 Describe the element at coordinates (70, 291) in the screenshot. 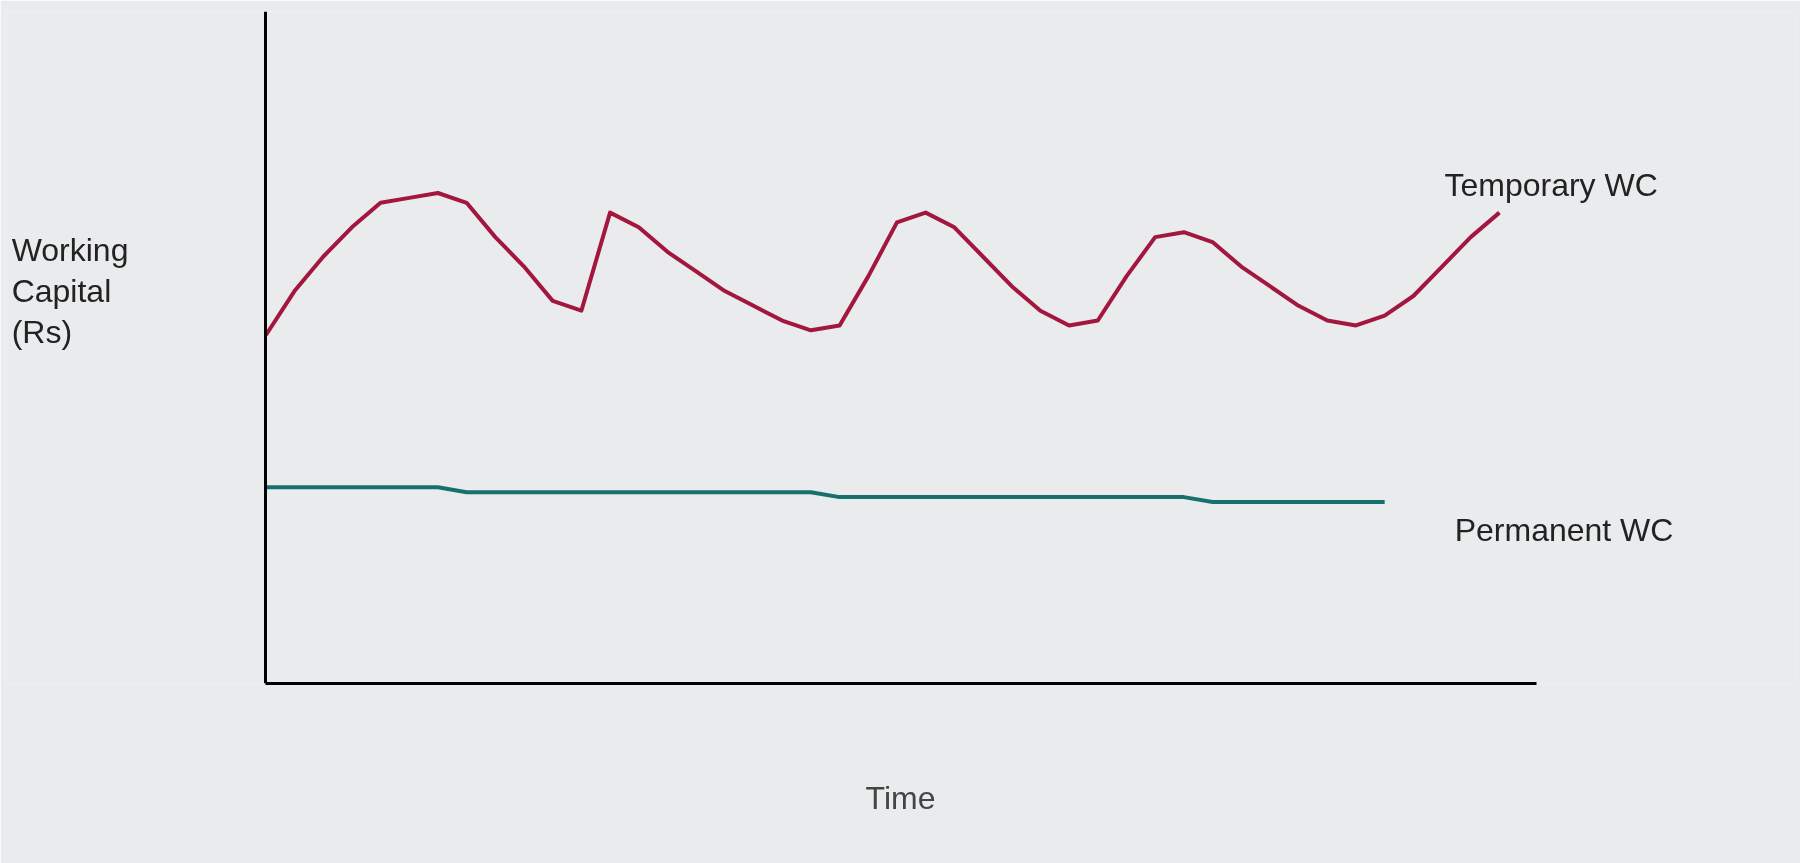

I see `y-axis-title: Working Capital (Rs)` at that location.